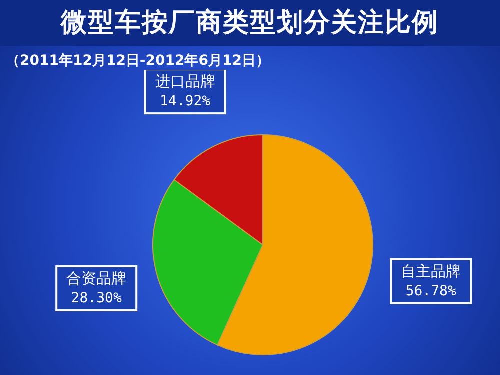  I want to click on chart-title: 微型车按厂商类型划分关注比例, so click(250, 23).